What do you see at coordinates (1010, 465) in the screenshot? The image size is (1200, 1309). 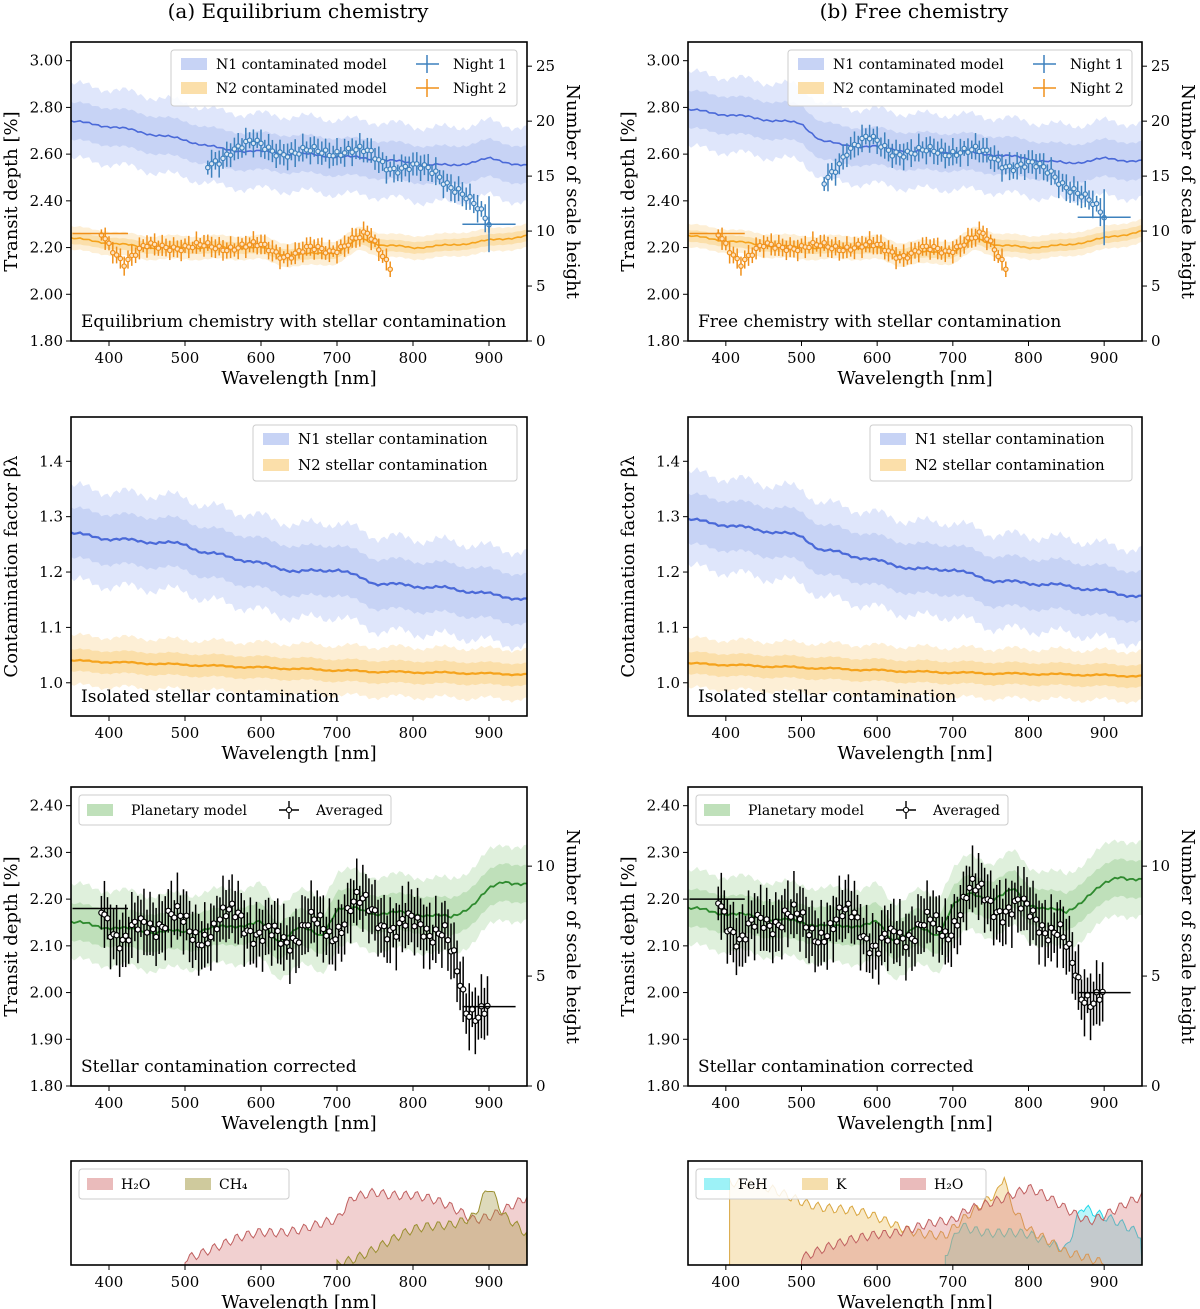 I see `legend-label: N2 stellar contamination` at bounding box center [1010, 465].